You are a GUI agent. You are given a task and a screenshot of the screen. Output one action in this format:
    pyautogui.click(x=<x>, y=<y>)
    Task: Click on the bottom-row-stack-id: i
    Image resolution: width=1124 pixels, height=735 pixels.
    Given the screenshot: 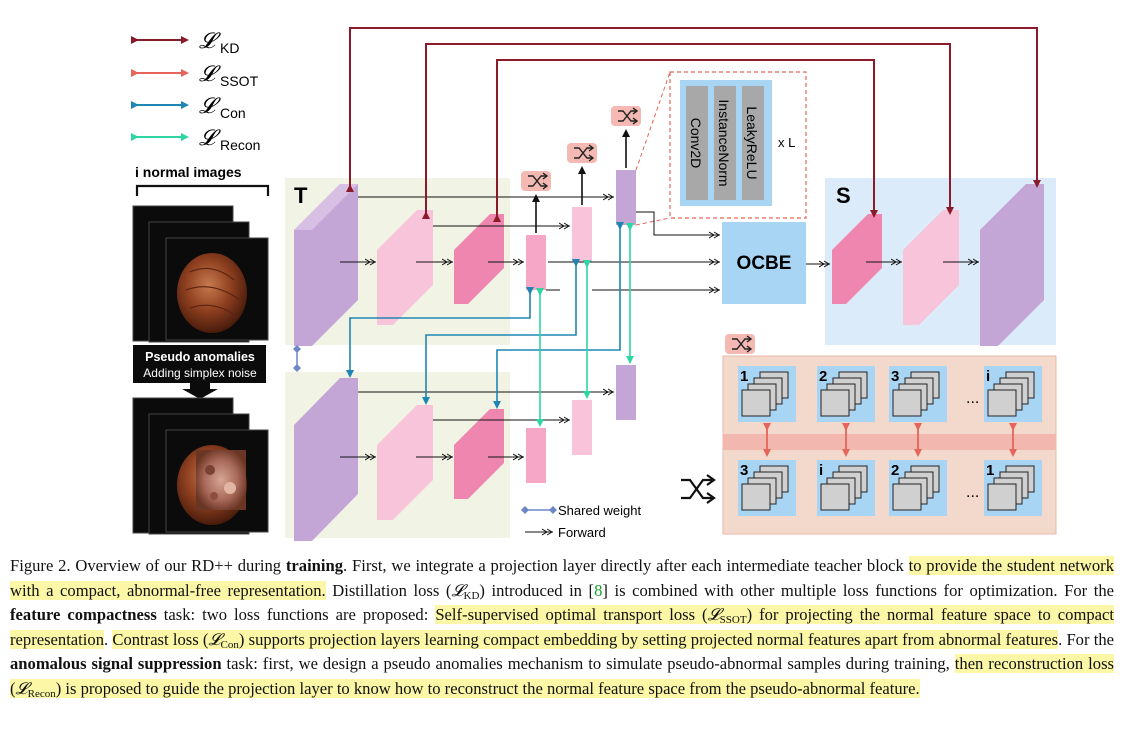 What is the action you would take?
    pyautogui.click(x=821, y=470)
    